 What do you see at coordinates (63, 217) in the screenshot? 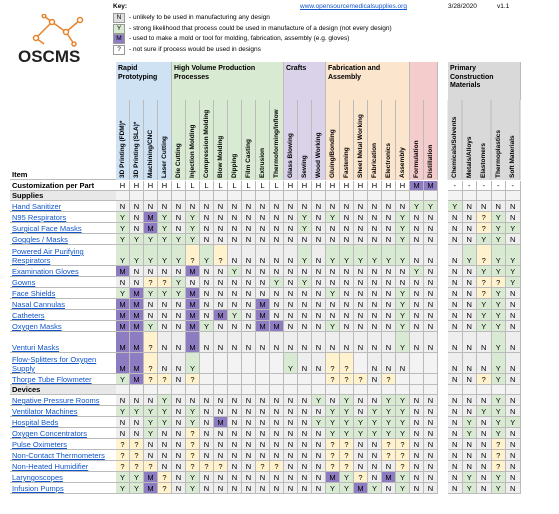
I see `row-label: N95 Respirators` at bounding box center [63, 217].